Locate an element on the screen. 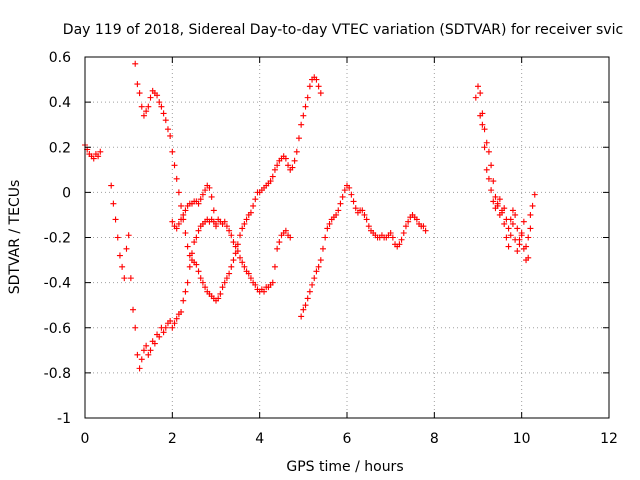 The image size is (640, 480). y-tick-label: -0.2 is located at coordinates (57, 239).